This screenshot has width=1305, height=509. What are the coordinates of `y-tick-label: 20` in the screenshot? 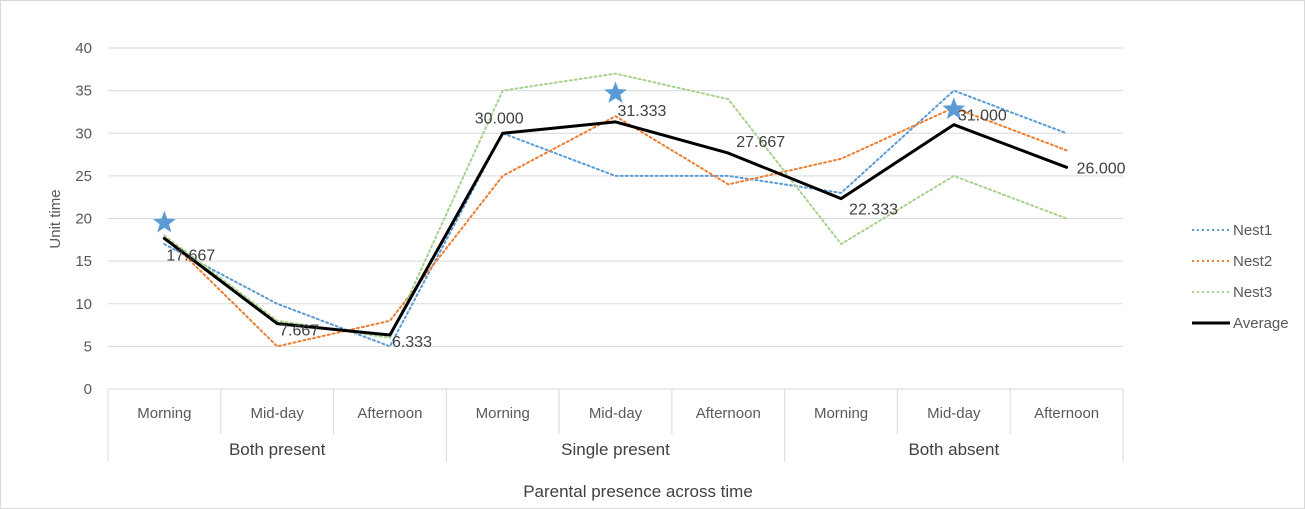 It's located at (83, 219).